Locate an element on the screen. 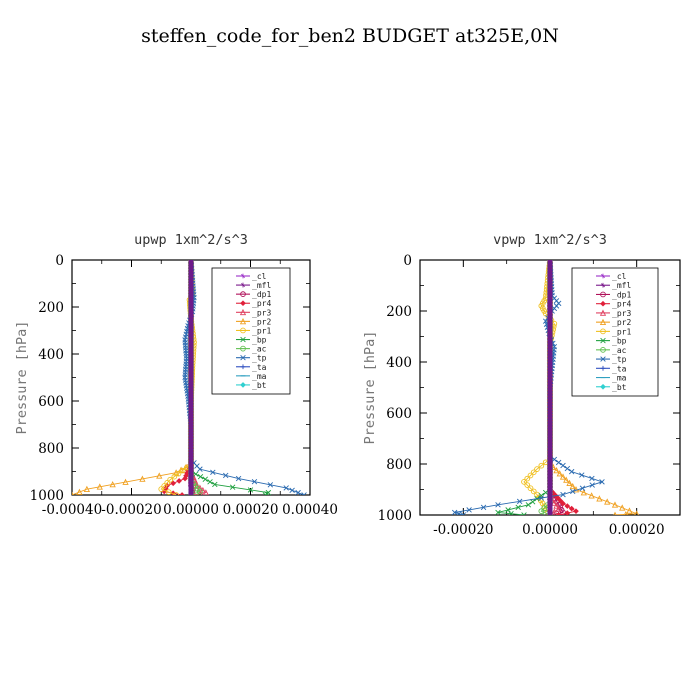 Image resolution: width=700 pixels, height=700 pixels. y-axis-label: Pressure [hPa] is located at coordinates (22, 378).